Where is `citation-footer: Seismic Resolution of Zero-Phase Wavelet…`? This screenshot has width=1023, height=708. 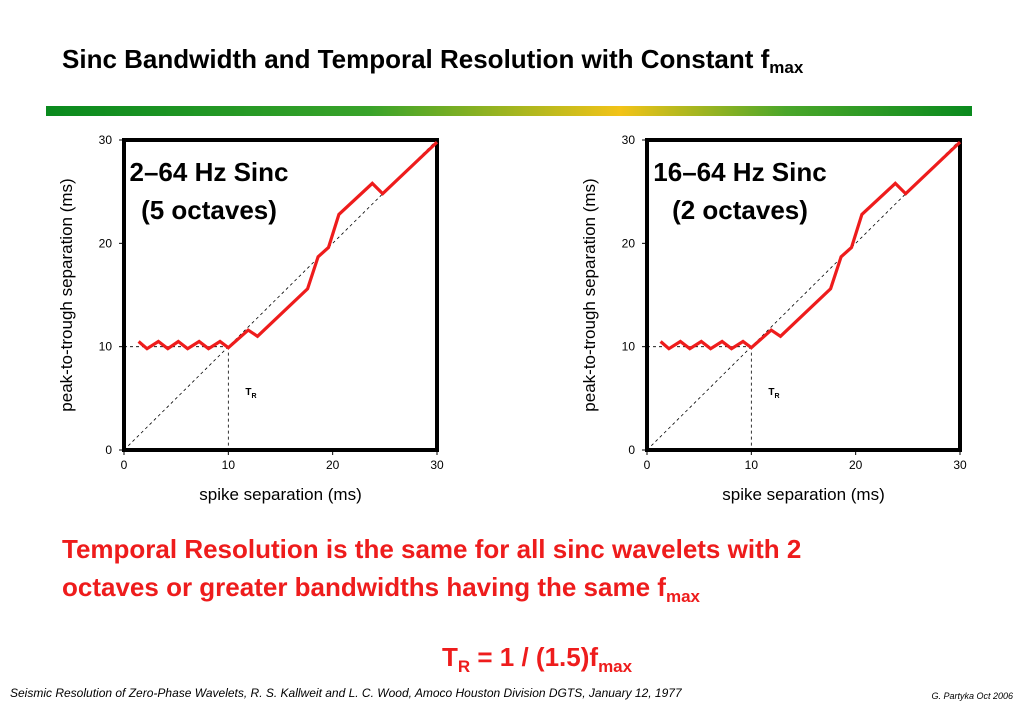
citation-footer: Seismic Resolution of Zero-Phase Wavelet… is located at coordinates (346, 693).